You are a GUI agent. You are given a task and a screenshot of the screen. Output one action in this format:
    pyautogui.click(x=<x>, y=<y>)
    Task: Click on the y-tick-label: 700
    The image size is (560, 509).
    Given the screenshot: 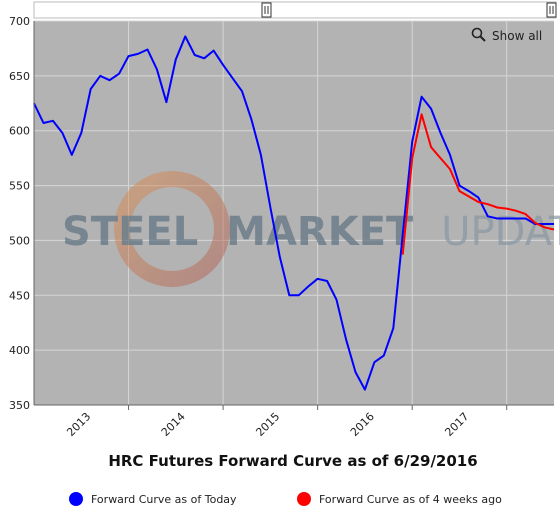 What is the action you would take?
    pyautogui.click(x=19, y=21)
    